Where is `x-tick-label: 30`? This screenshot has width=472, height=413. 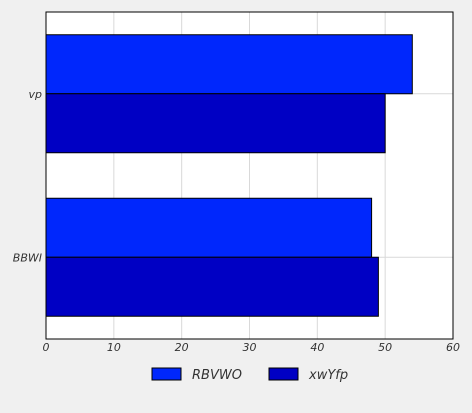 x-tick-label: 30 is located at coordinates (250, 347).